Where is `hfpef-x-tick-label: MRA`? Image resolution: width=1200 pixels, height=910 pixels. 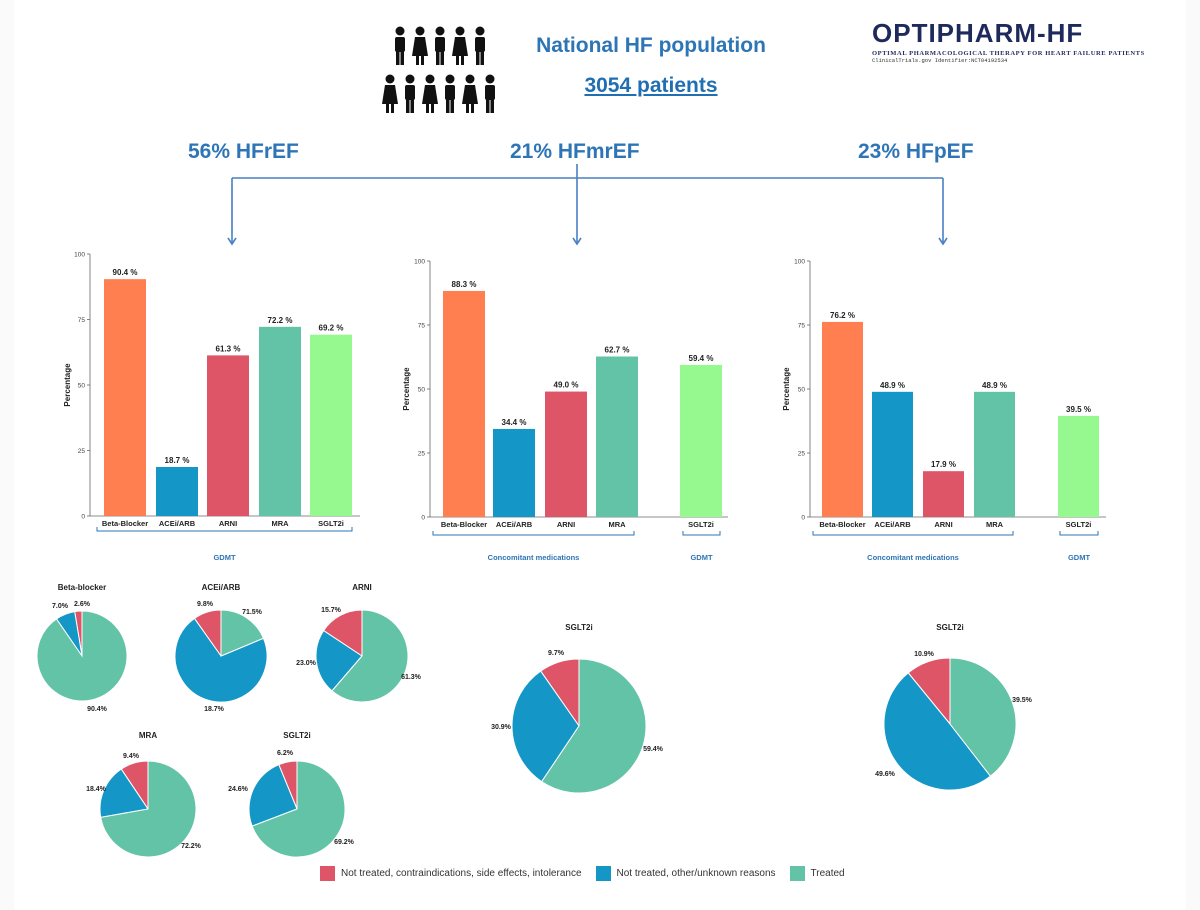
hfpef-x-tick-label: MRA is located at coordinates (995, 524).